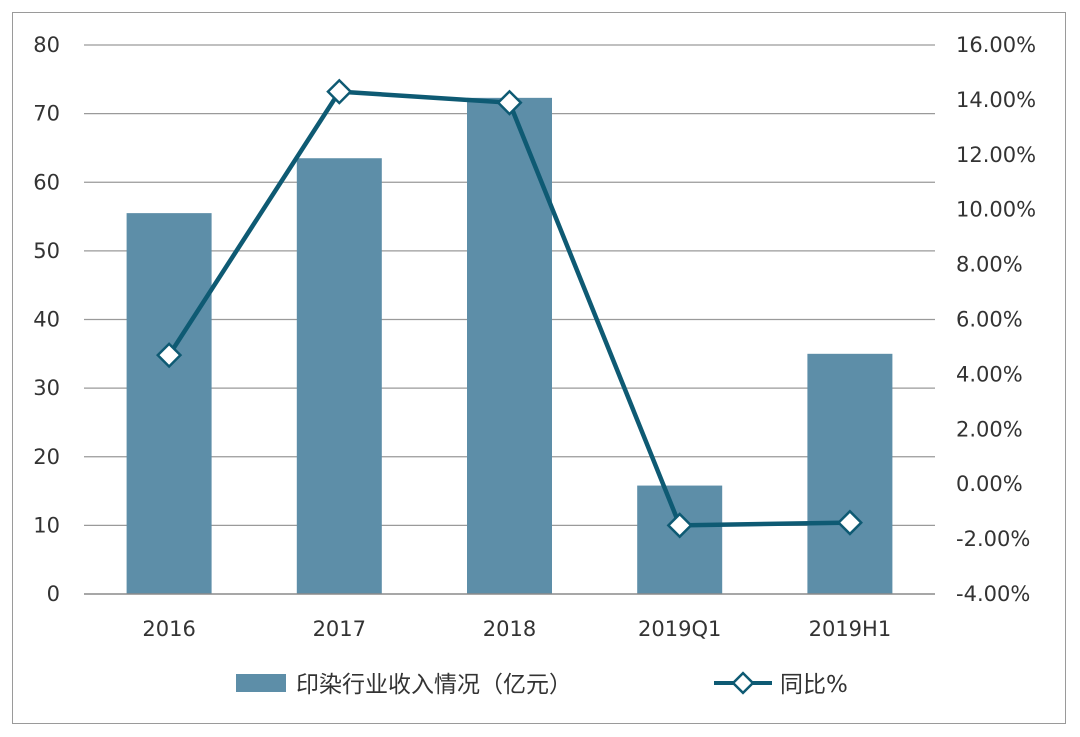 This screenshot has height=737, width=1080. I want to click on y-right-tick-label: 10.00%, so click(996, 210).